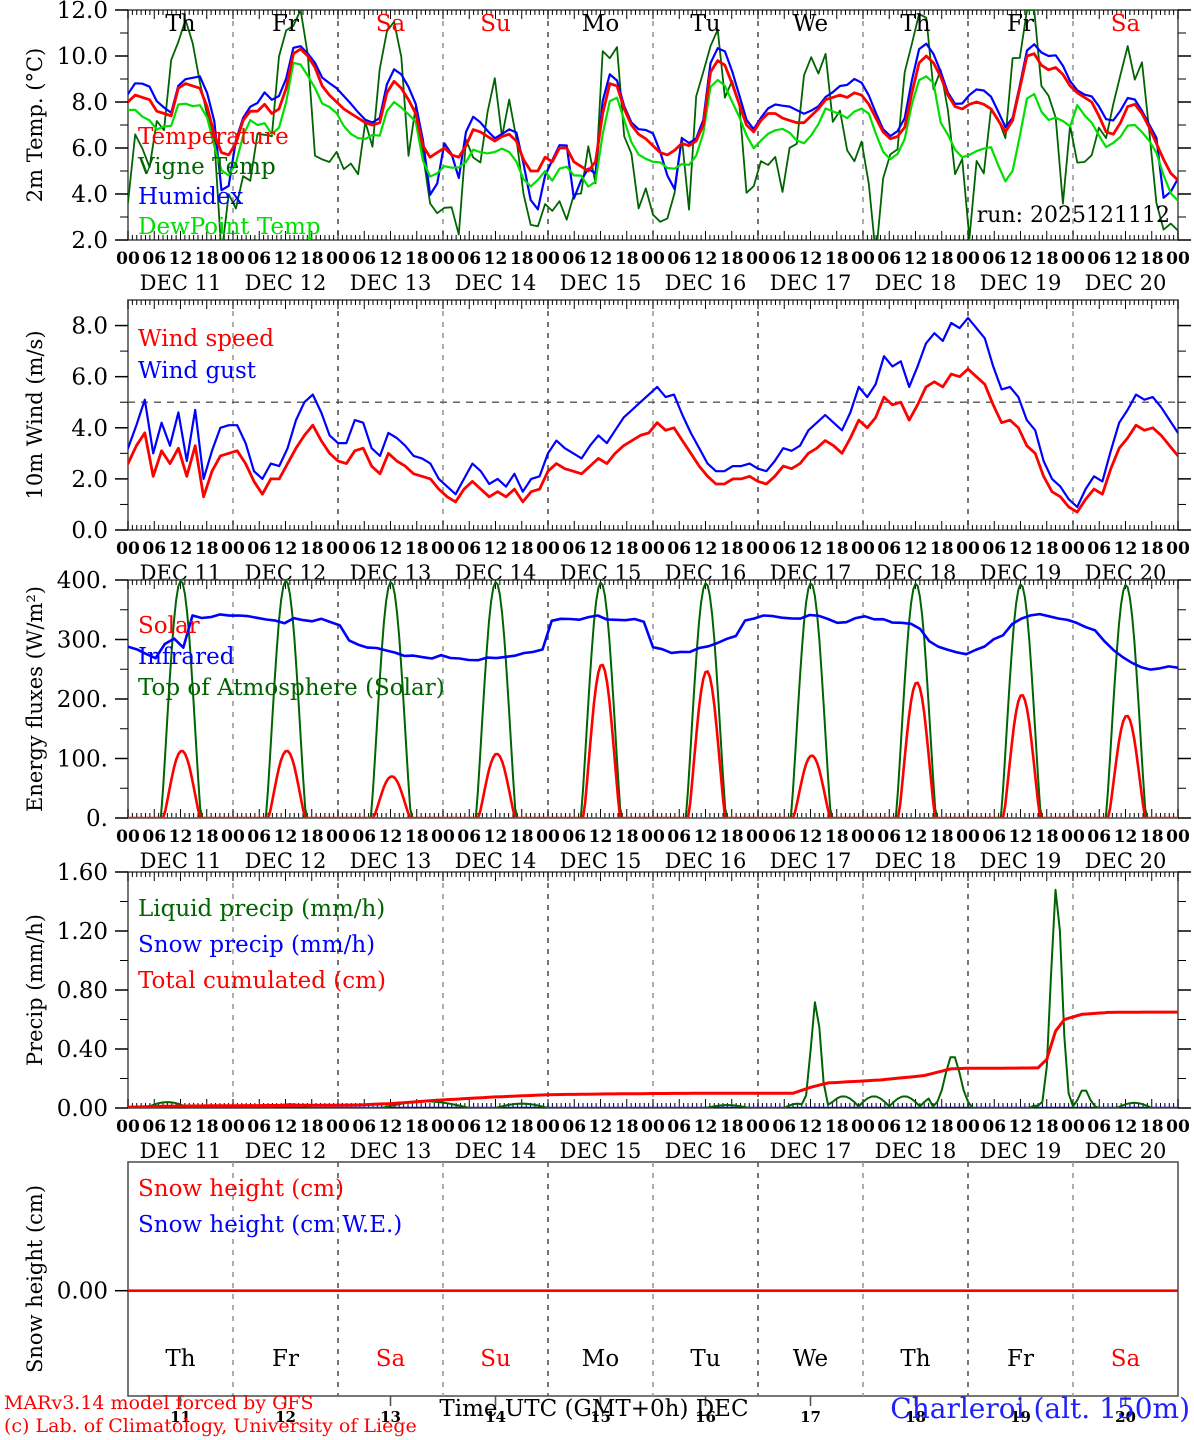  Describe the element at coordinates (390, 1417) in the screenshot. I see `bottom-day-number: 13` at that location.